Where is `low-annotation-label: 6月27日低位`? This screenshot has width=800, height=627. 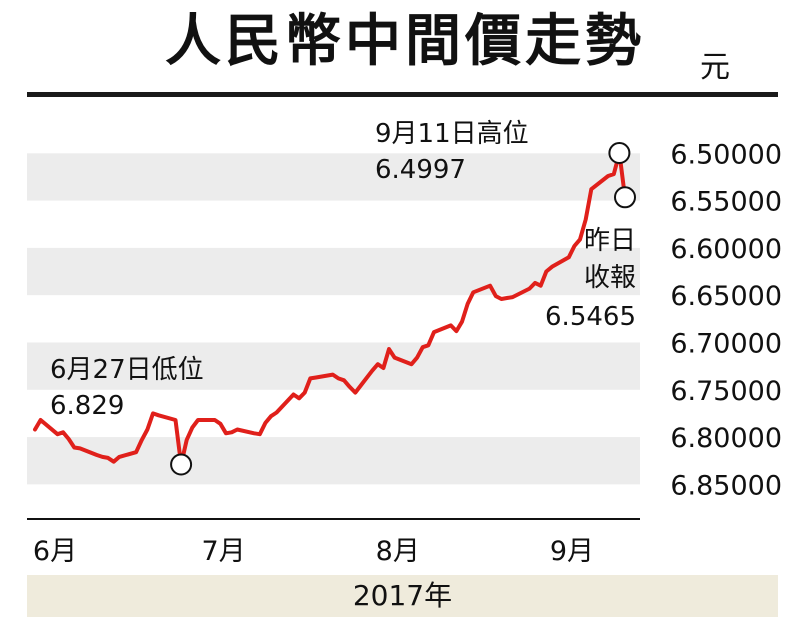 low-annotation-label: 6月27日低位 is located at coordinates (127, 370).